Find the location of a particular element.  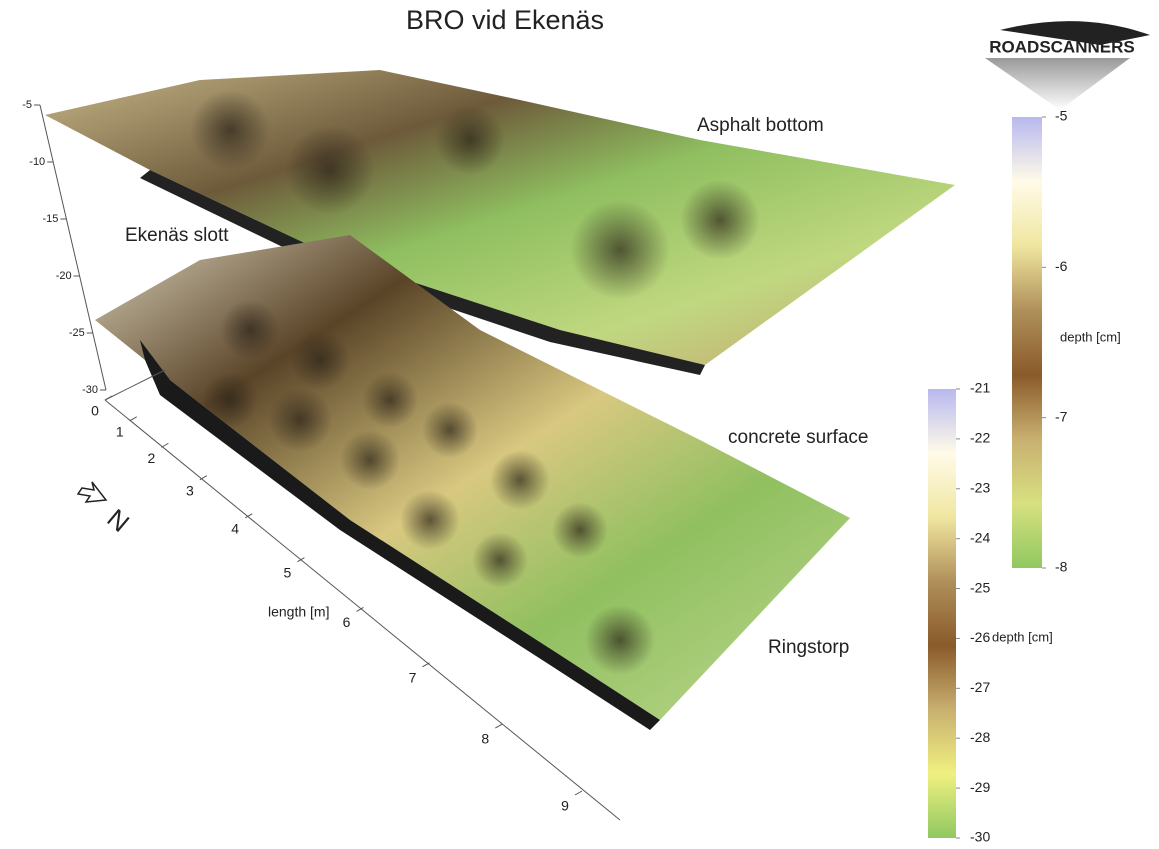

x-axis-label: length [m] is located at coordinates (298, 612).